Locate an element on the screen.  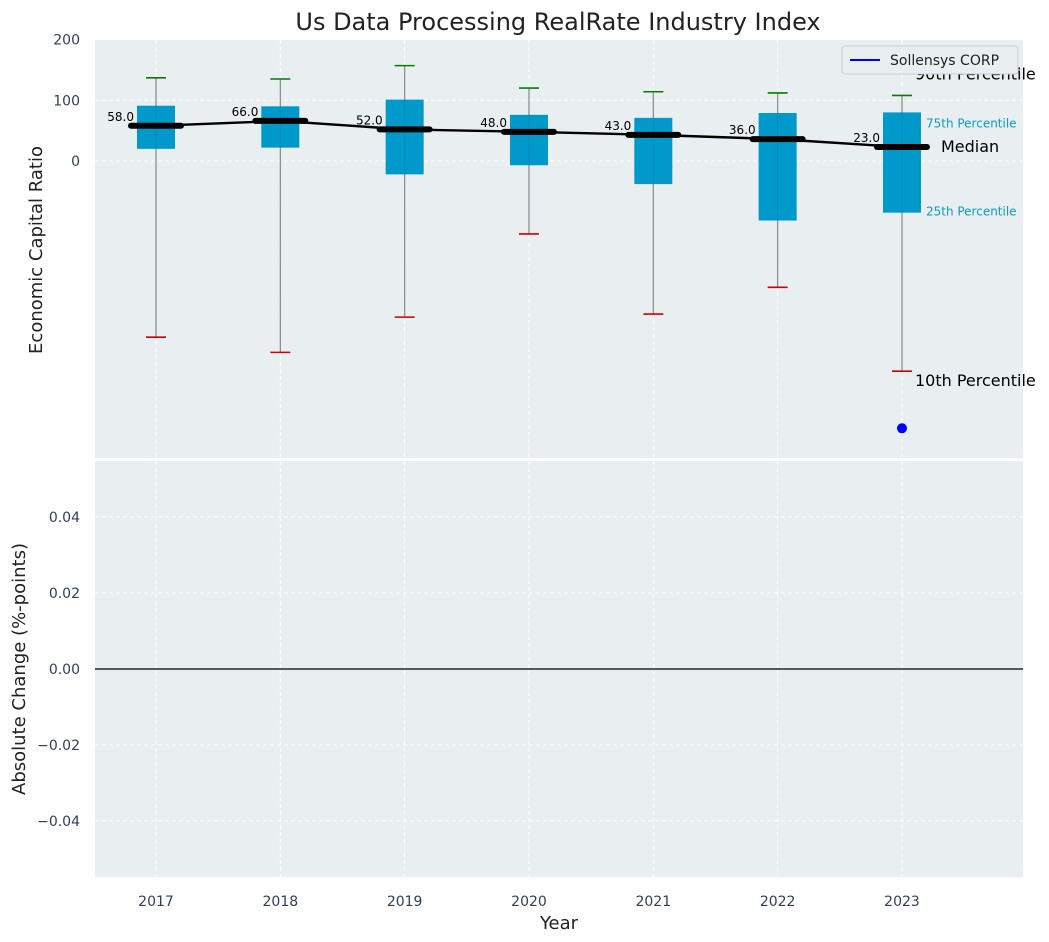
p10-annotation: 10th Percentile is located at coordinates (975, 380).